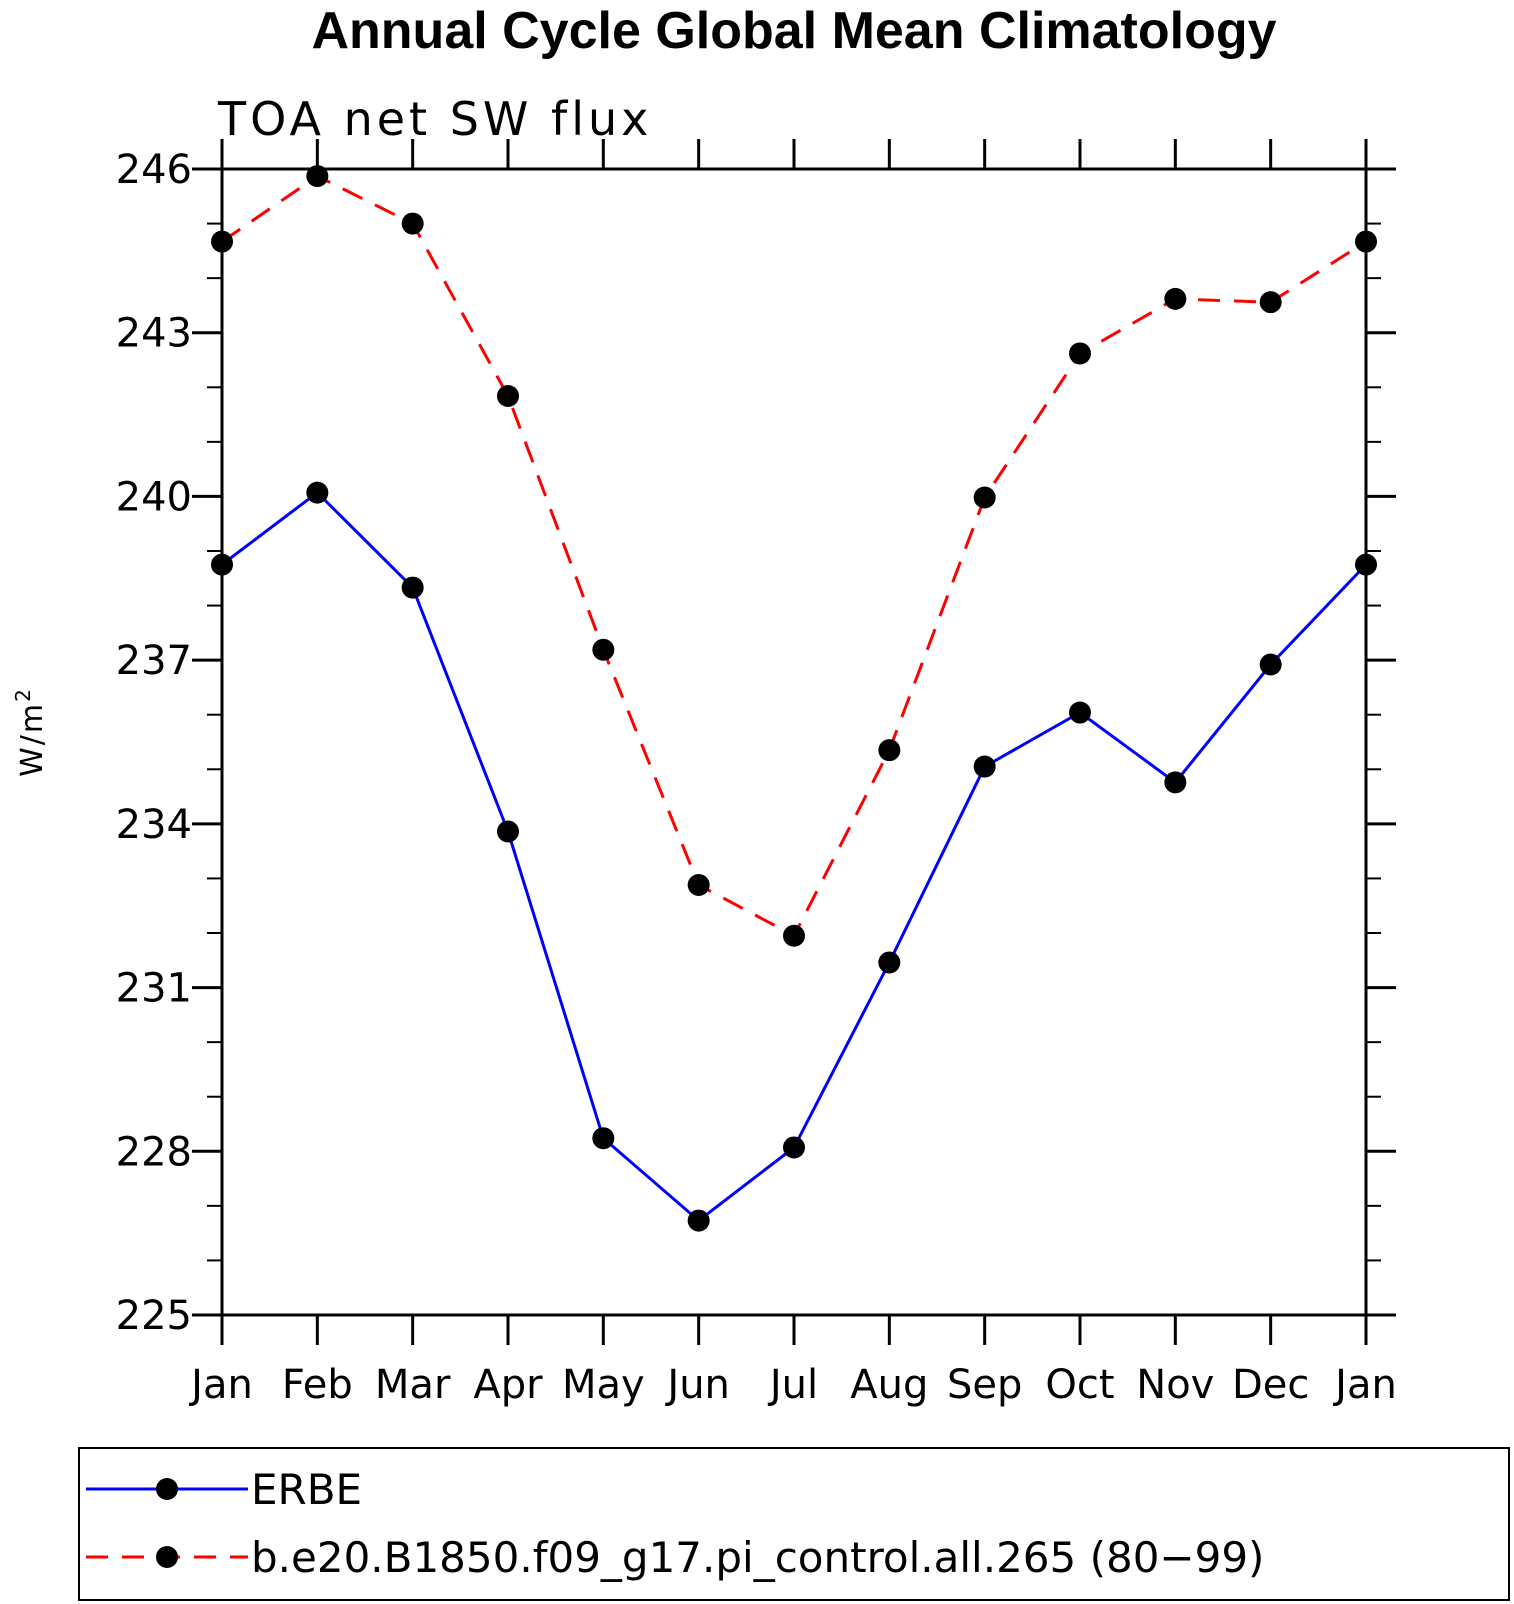  Describe the element at coordinates (154, 661) in the screenshot. I see `y-tick-label-237: 237` at that location.